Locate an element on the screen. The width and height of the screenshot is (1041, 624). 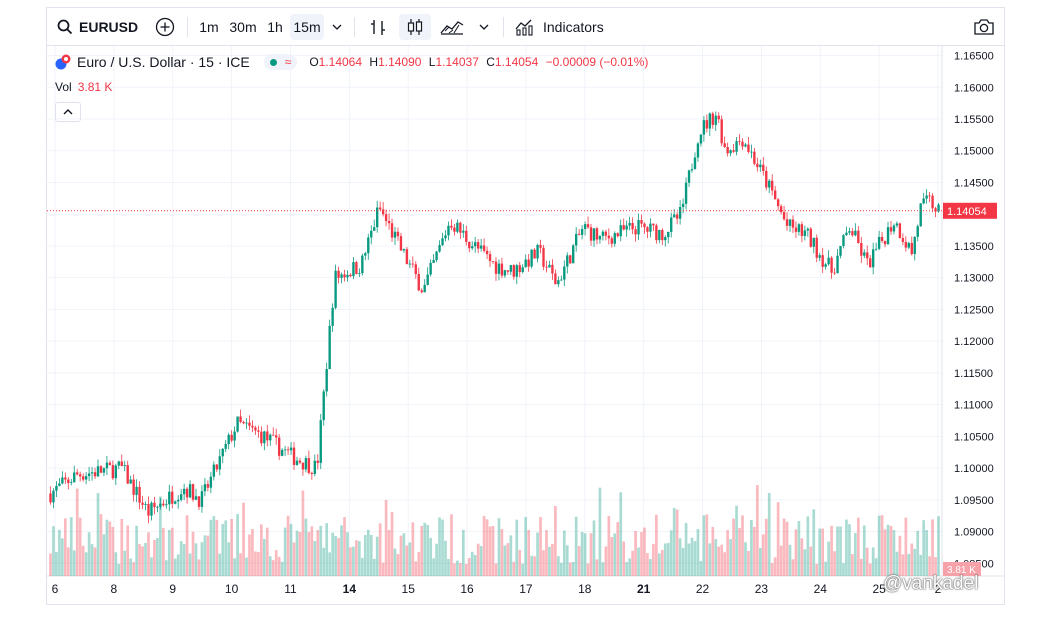
add-symbol-button is located at coordinates (165, 27).